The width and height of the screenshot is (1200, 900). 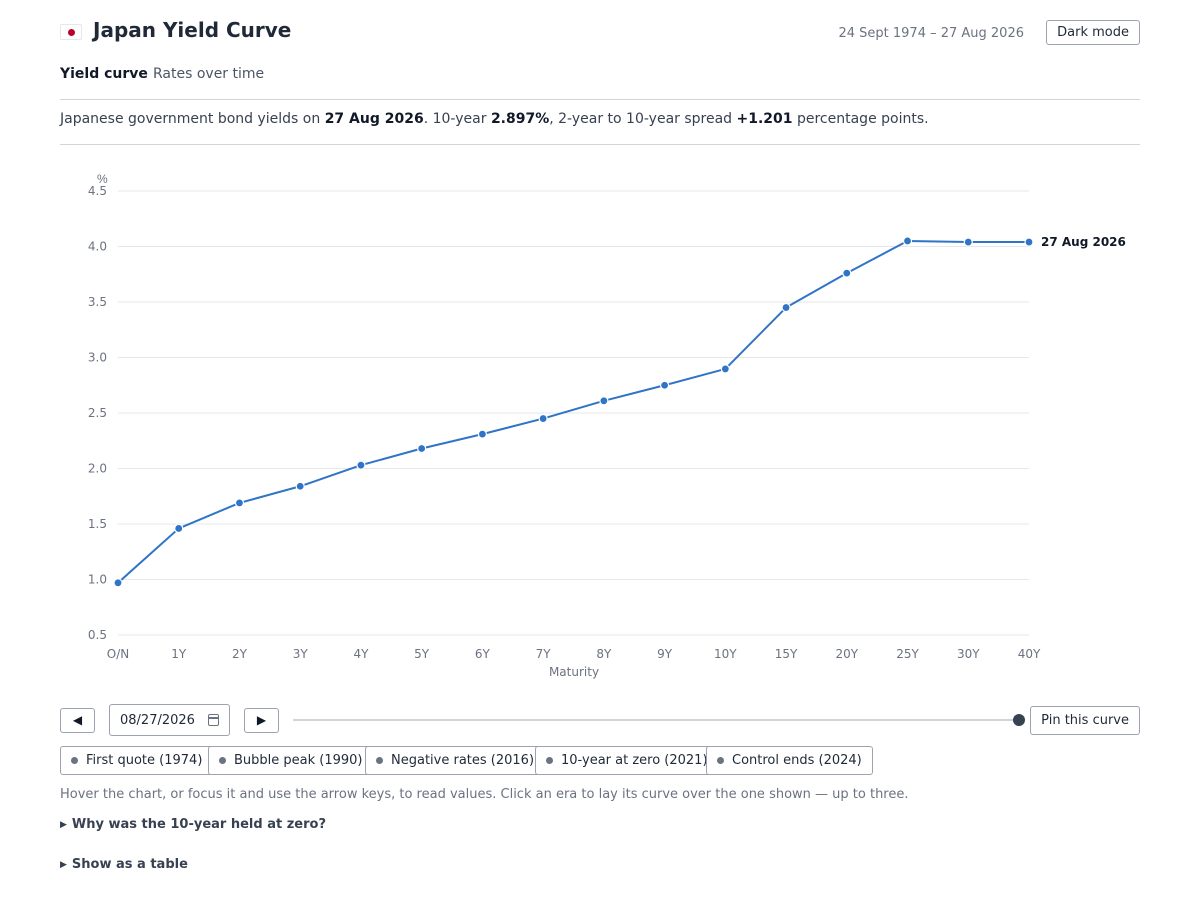 I want to click on y-tick-label: 4.5, so click(x=97, y=191).